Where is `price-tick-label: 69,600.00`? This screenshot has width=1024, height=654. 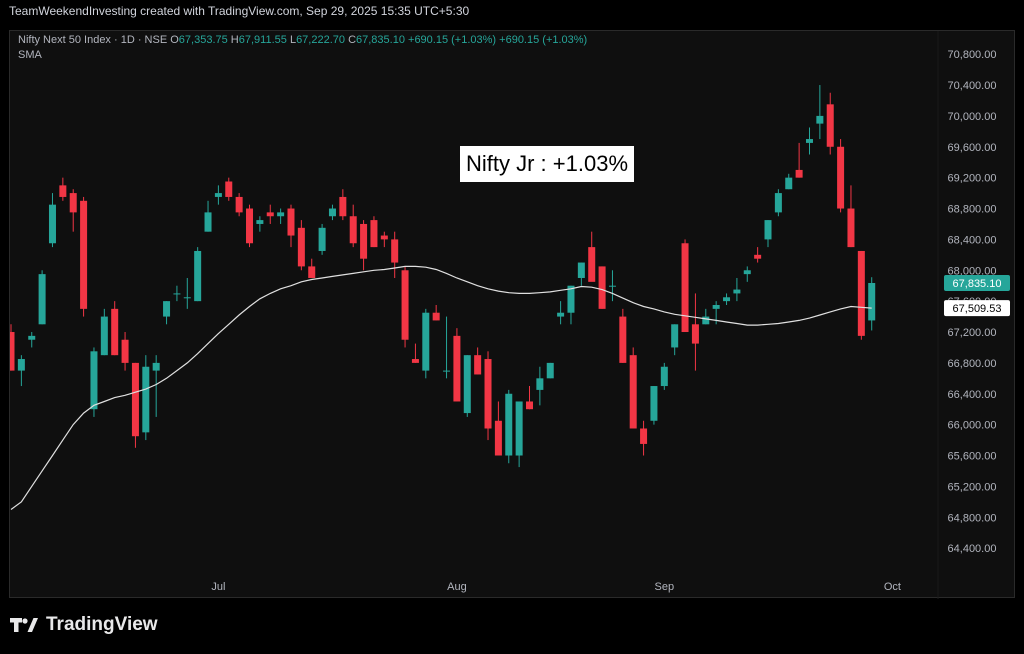 price-tick-label: 69,600.00 is located at coordinates (972, 148).